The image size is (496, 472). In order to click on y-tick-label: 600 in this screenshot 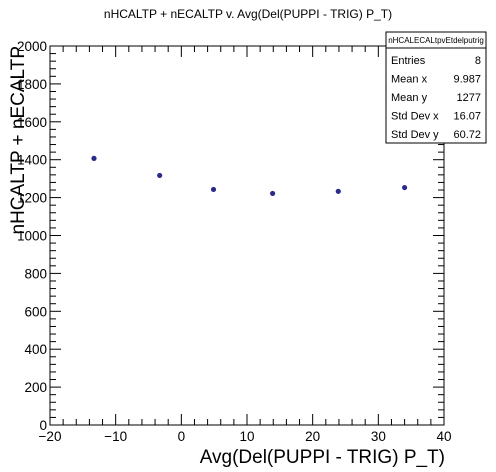, I will do `click(35, 311)`.